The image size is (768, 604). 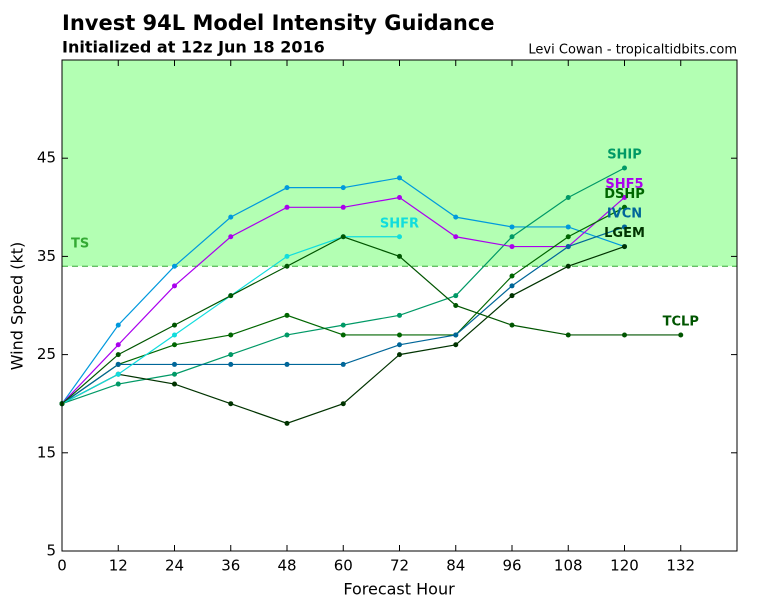 I want to click on x-tick-label: 72, so click(x=399, y=566).